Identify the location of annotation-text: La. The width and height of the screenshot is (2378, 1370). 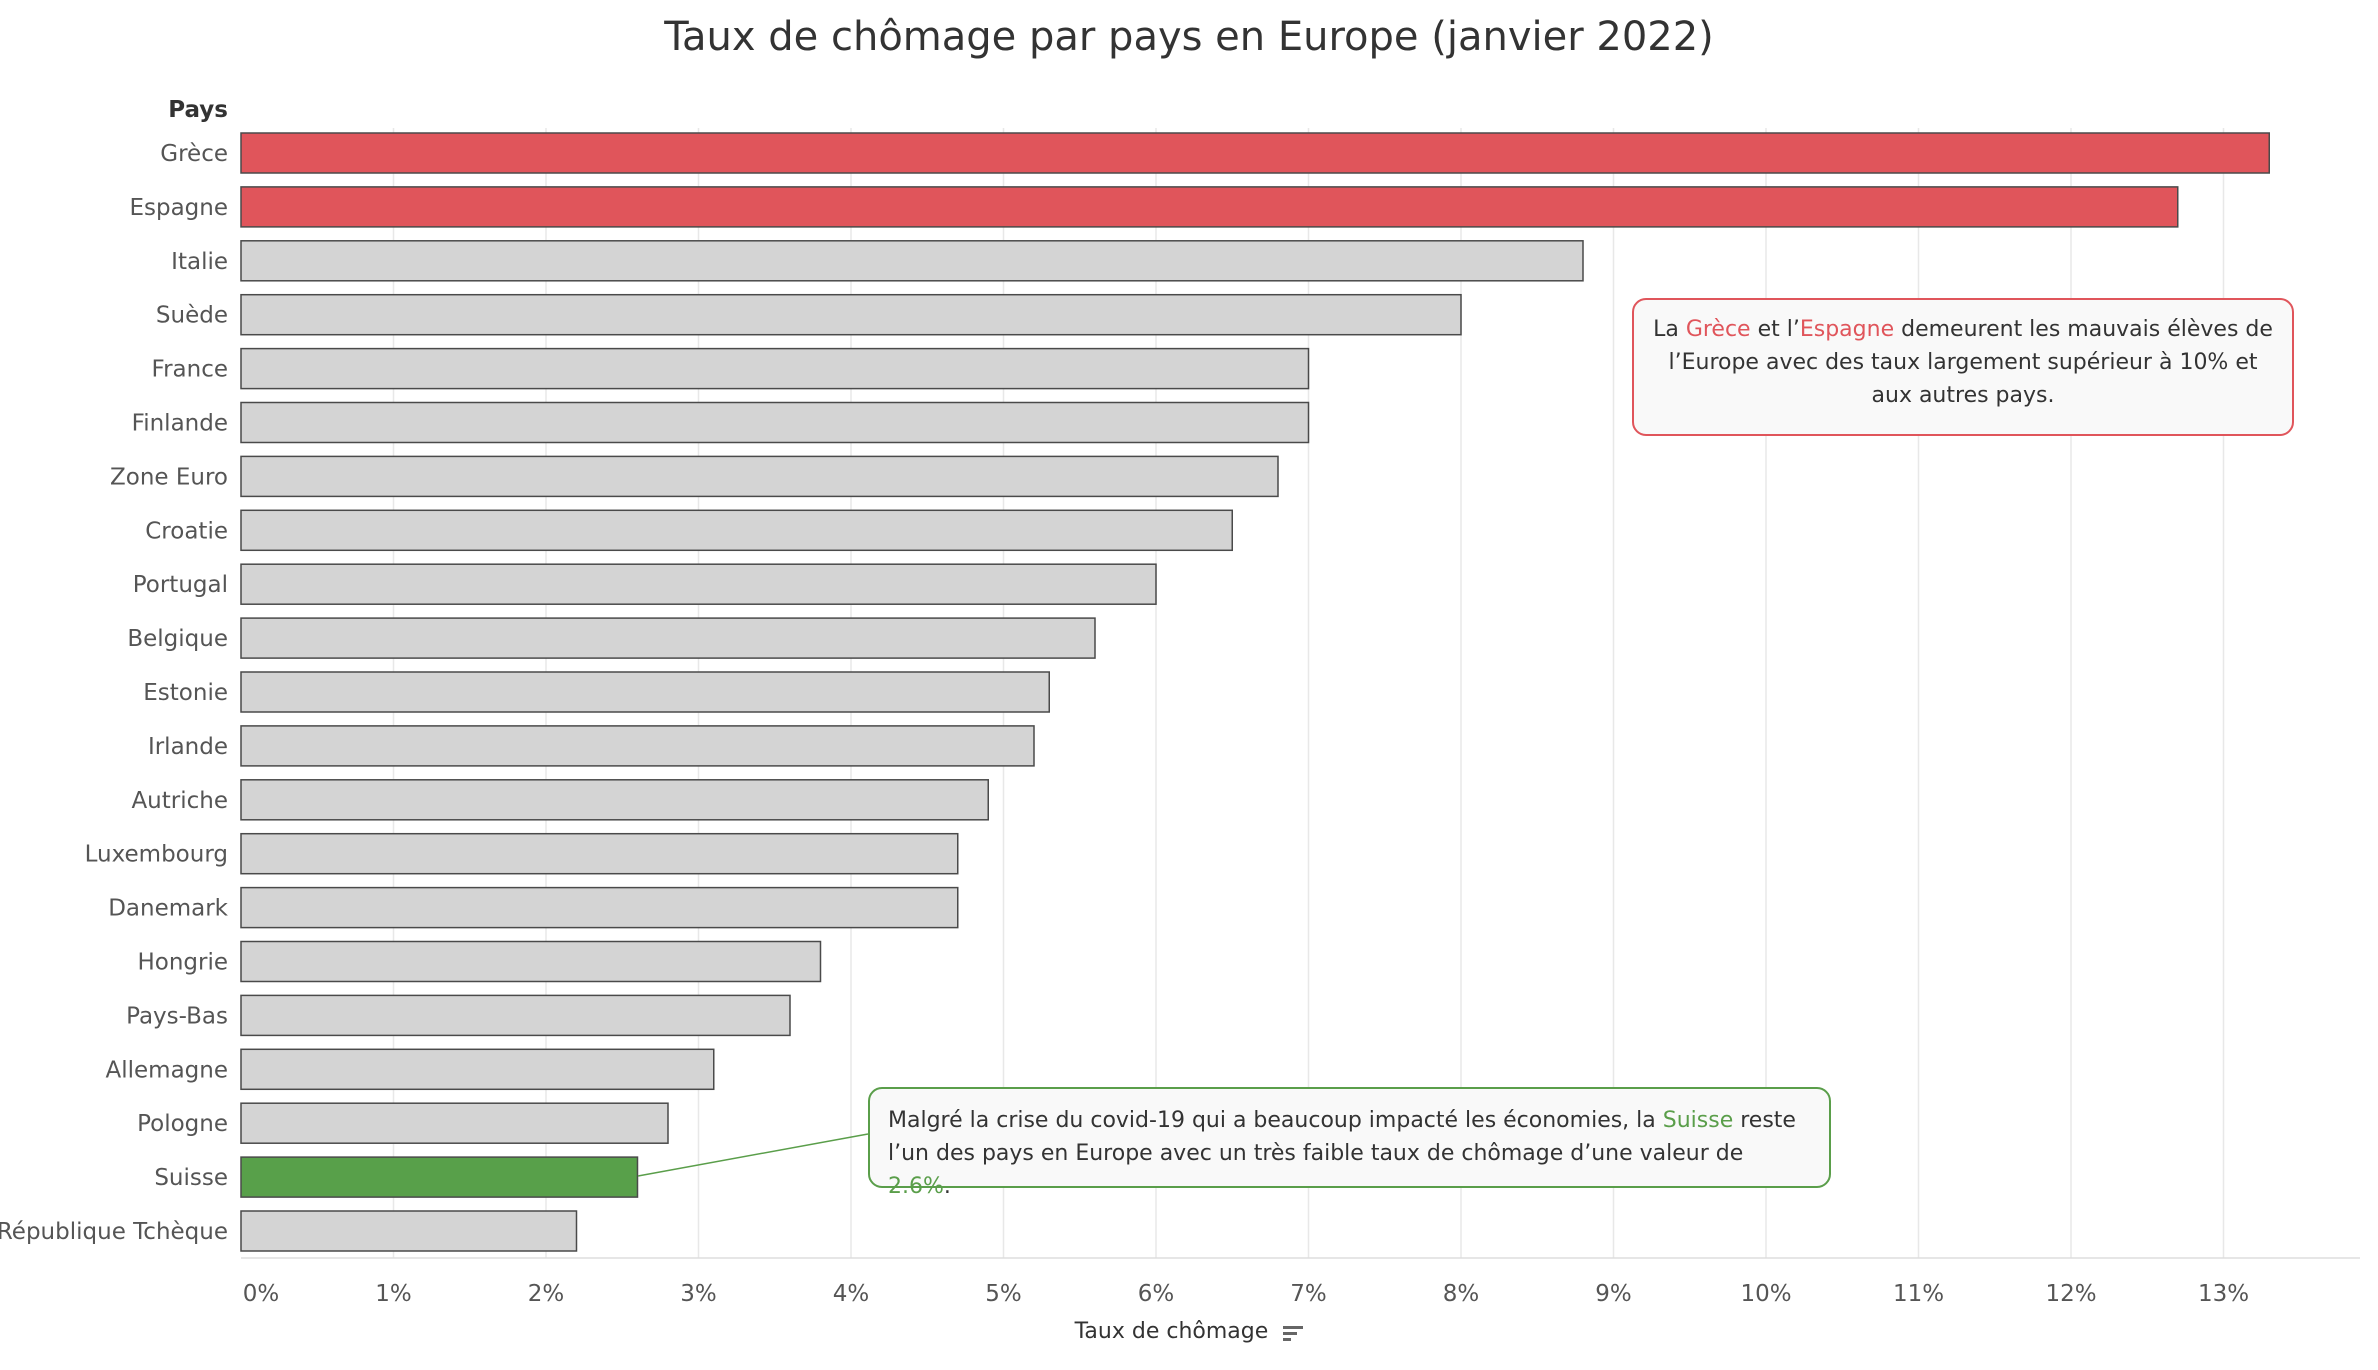
(1669, 329).